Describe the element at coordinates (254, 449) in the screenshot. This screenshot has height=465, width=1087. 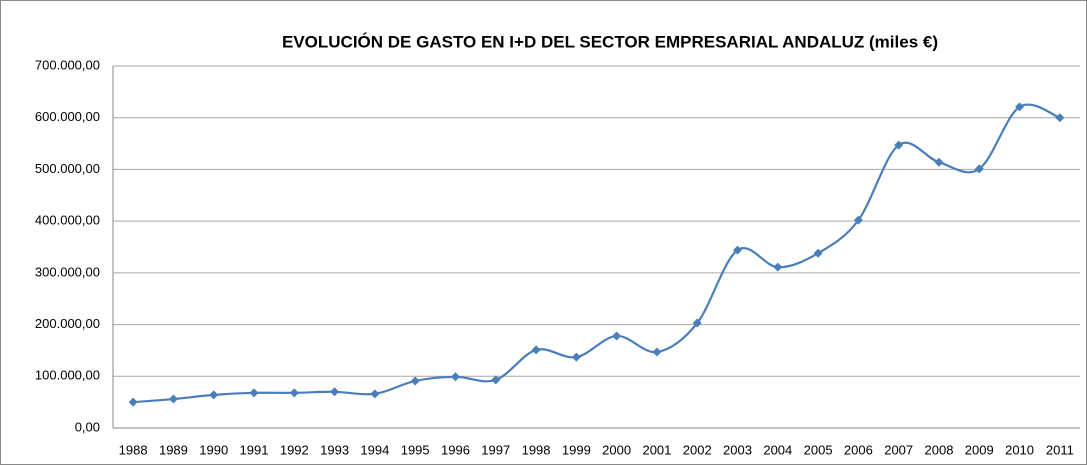
I see `x-tick-label: 1991` at that location.